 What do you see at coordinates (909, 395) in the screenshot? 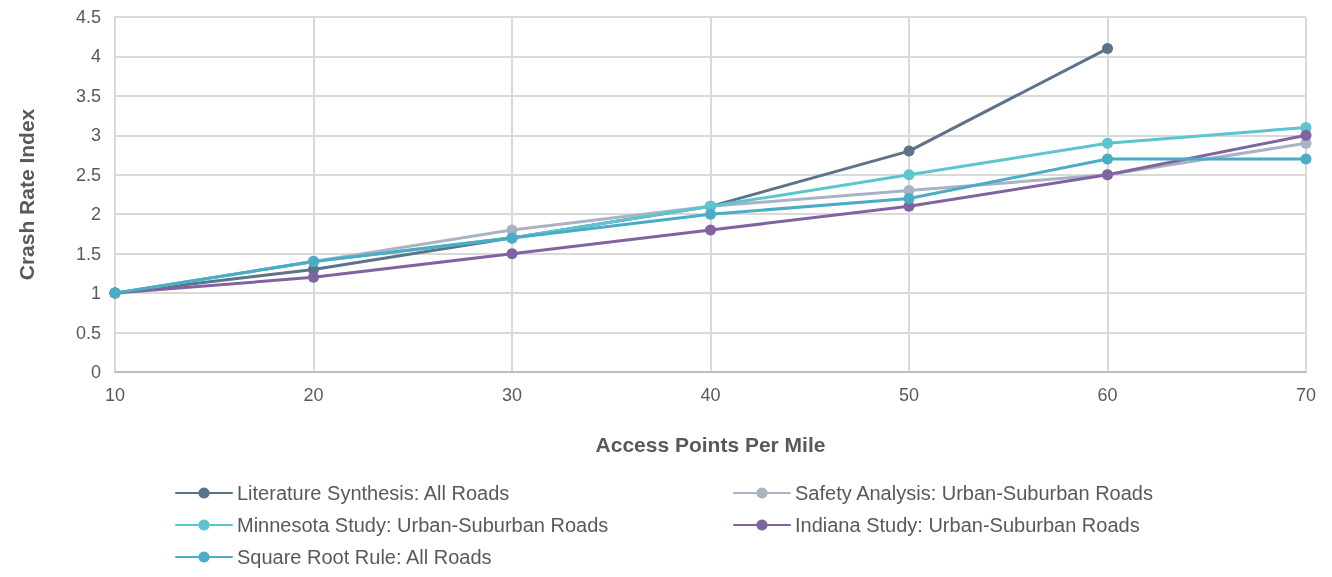
I see `x-tick-label: 50` at bounding box center [909, 395].